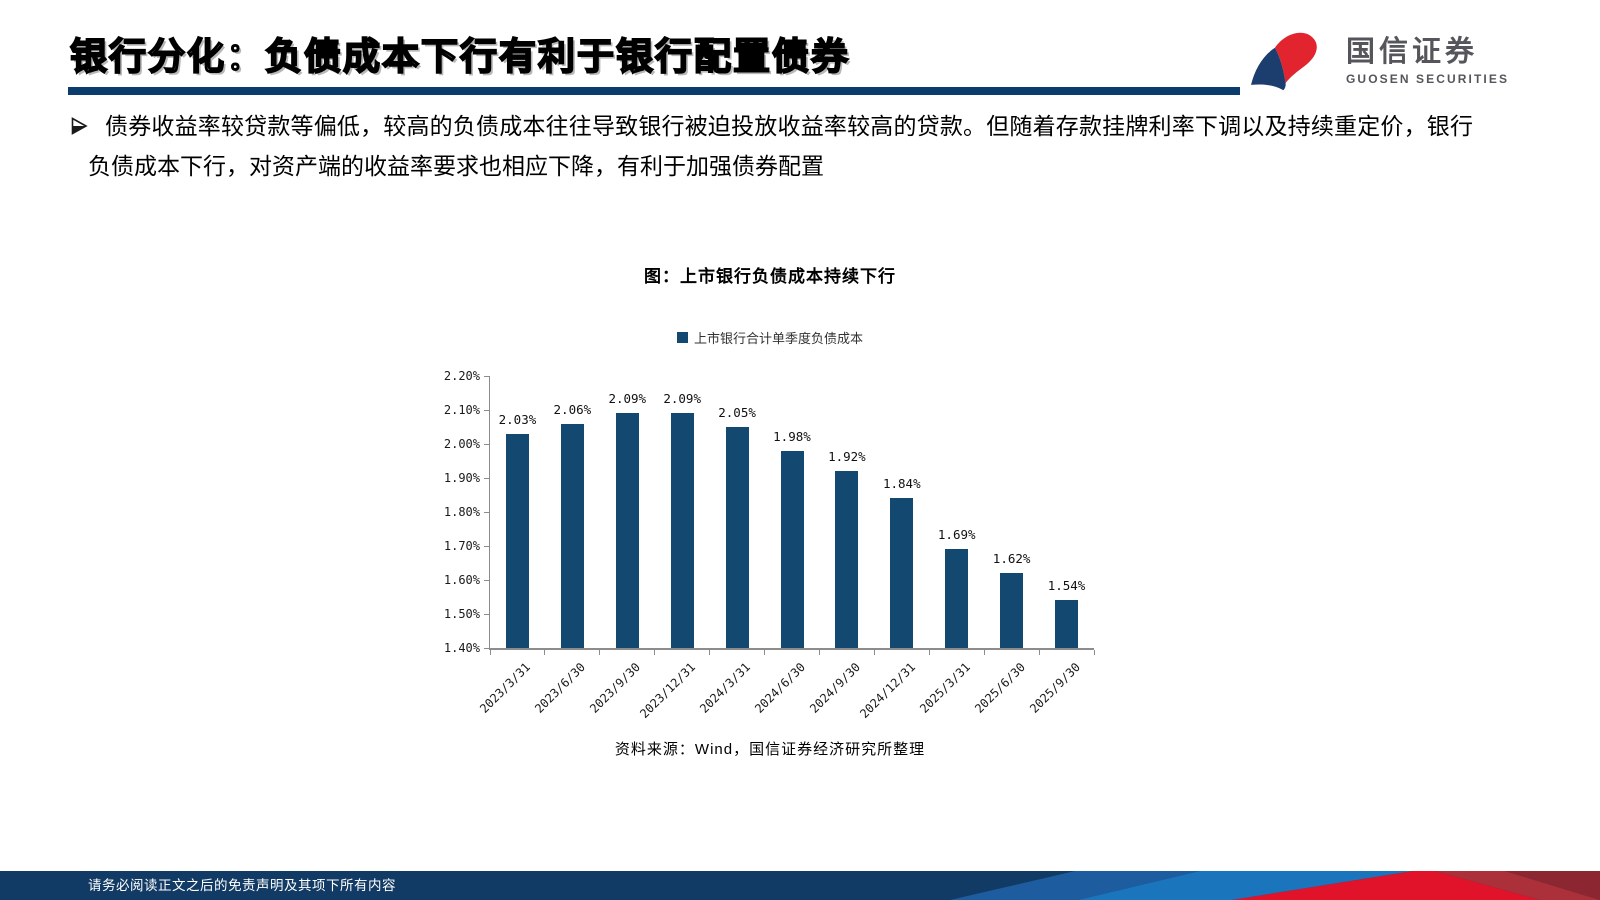 This screenshot has height=900, width=1600. Describe the element at coordinates (770, 749) in the screenshot. I see `chart-source: 资料来源：Wind，国信证券经济研究所整理` at that location.